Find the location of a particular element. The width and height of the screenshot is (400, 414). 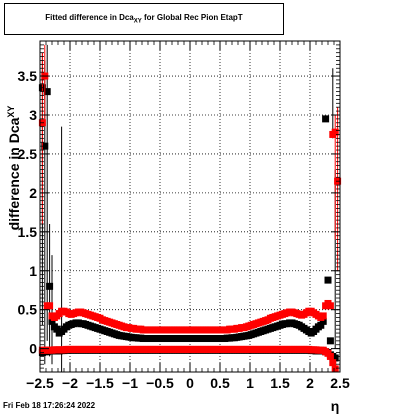

y-tick-label: 0.5 is located at coordinates (28, 310).